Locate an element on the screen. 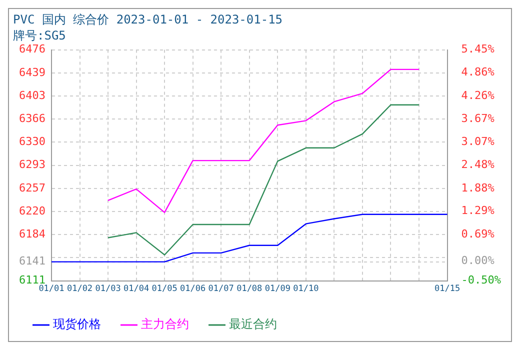  chart-title: PVC 国内 综合价 2023-01-01 - 2023-01-15 is located at coordinates (148, 19).